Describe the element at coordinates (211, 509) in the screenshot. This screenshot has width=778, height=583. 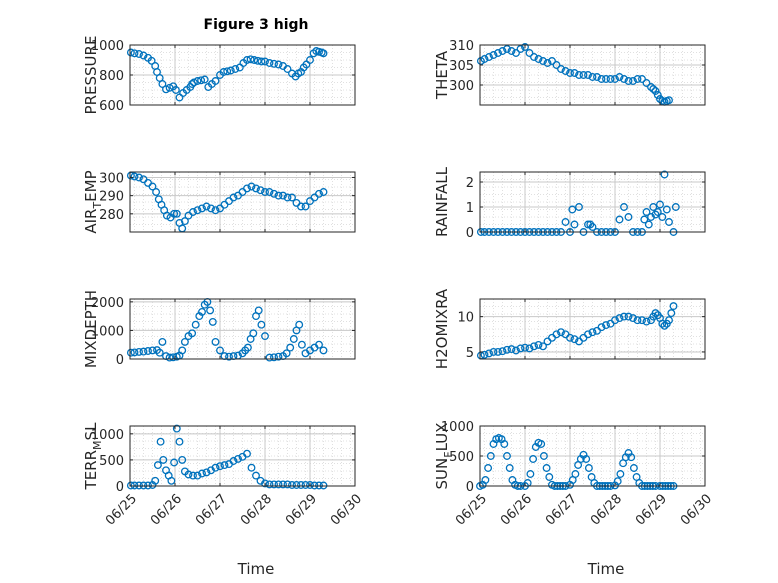
I see `x-tick-label: 06/27` at that location.